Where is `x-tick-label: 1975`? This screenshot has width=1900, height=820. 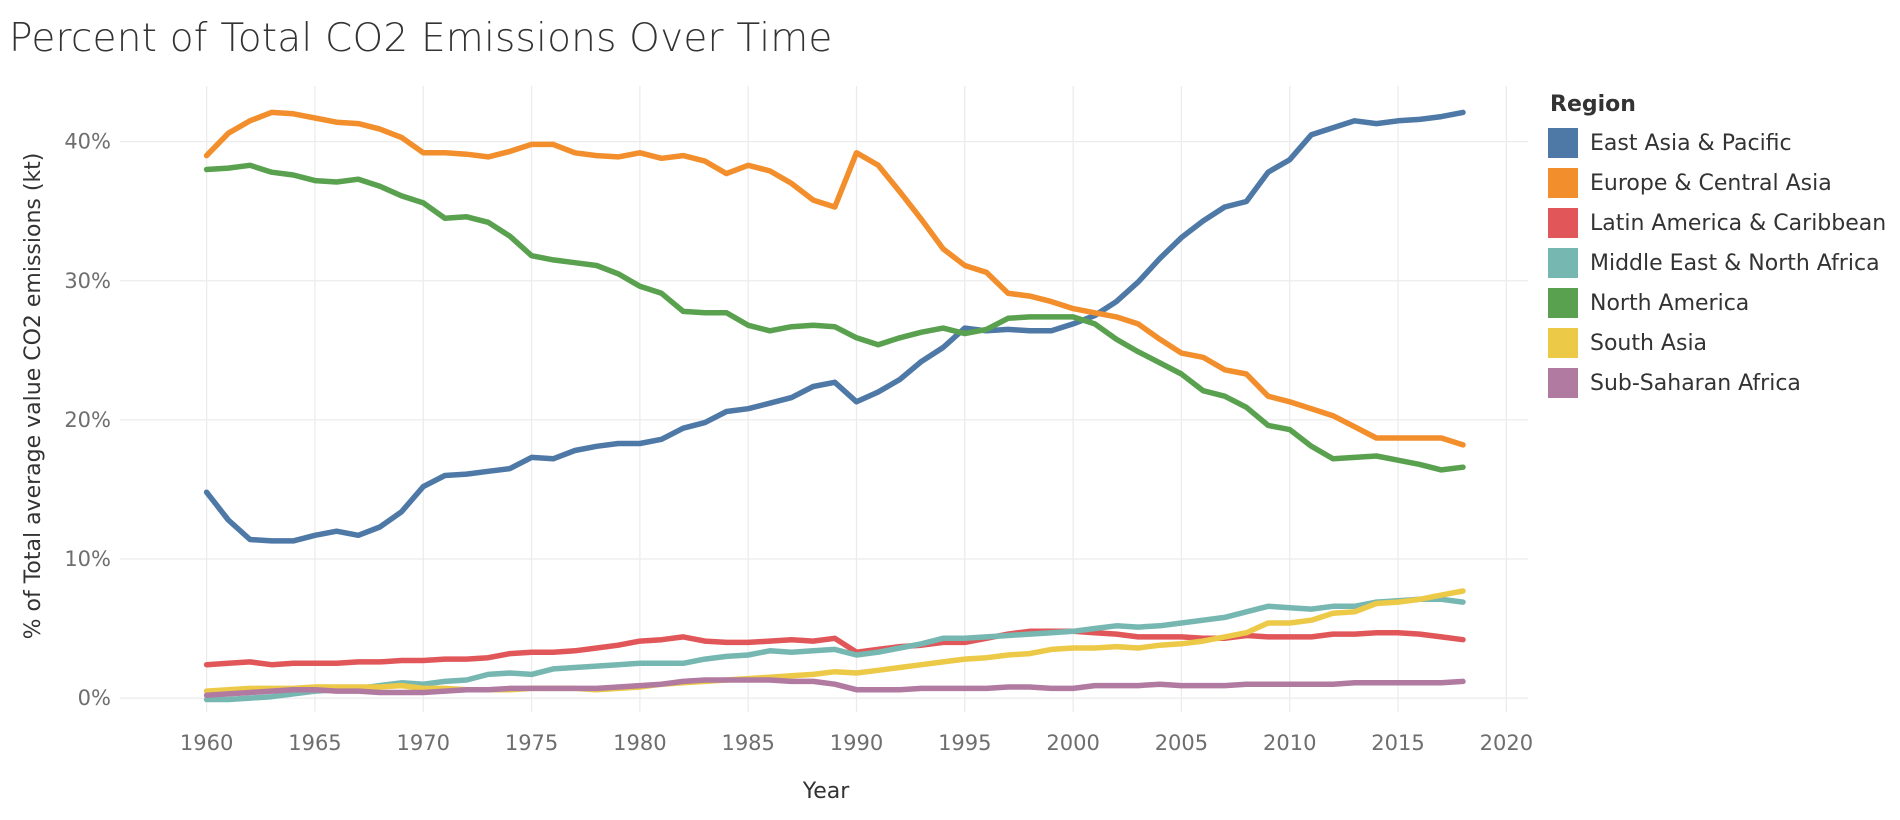 x-tick-label: 1975 is located at coordinates (531, 743).